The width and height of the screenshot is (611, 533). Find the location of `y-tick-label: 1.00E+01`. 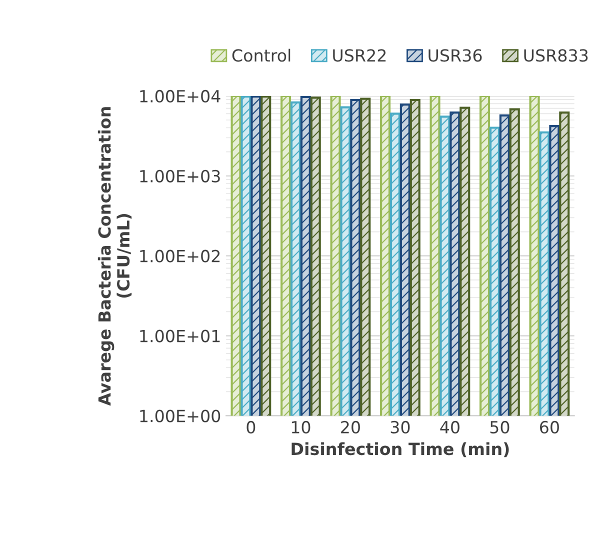

y-tick-label: 1.00E+01 is located at coordinates (180, 336).